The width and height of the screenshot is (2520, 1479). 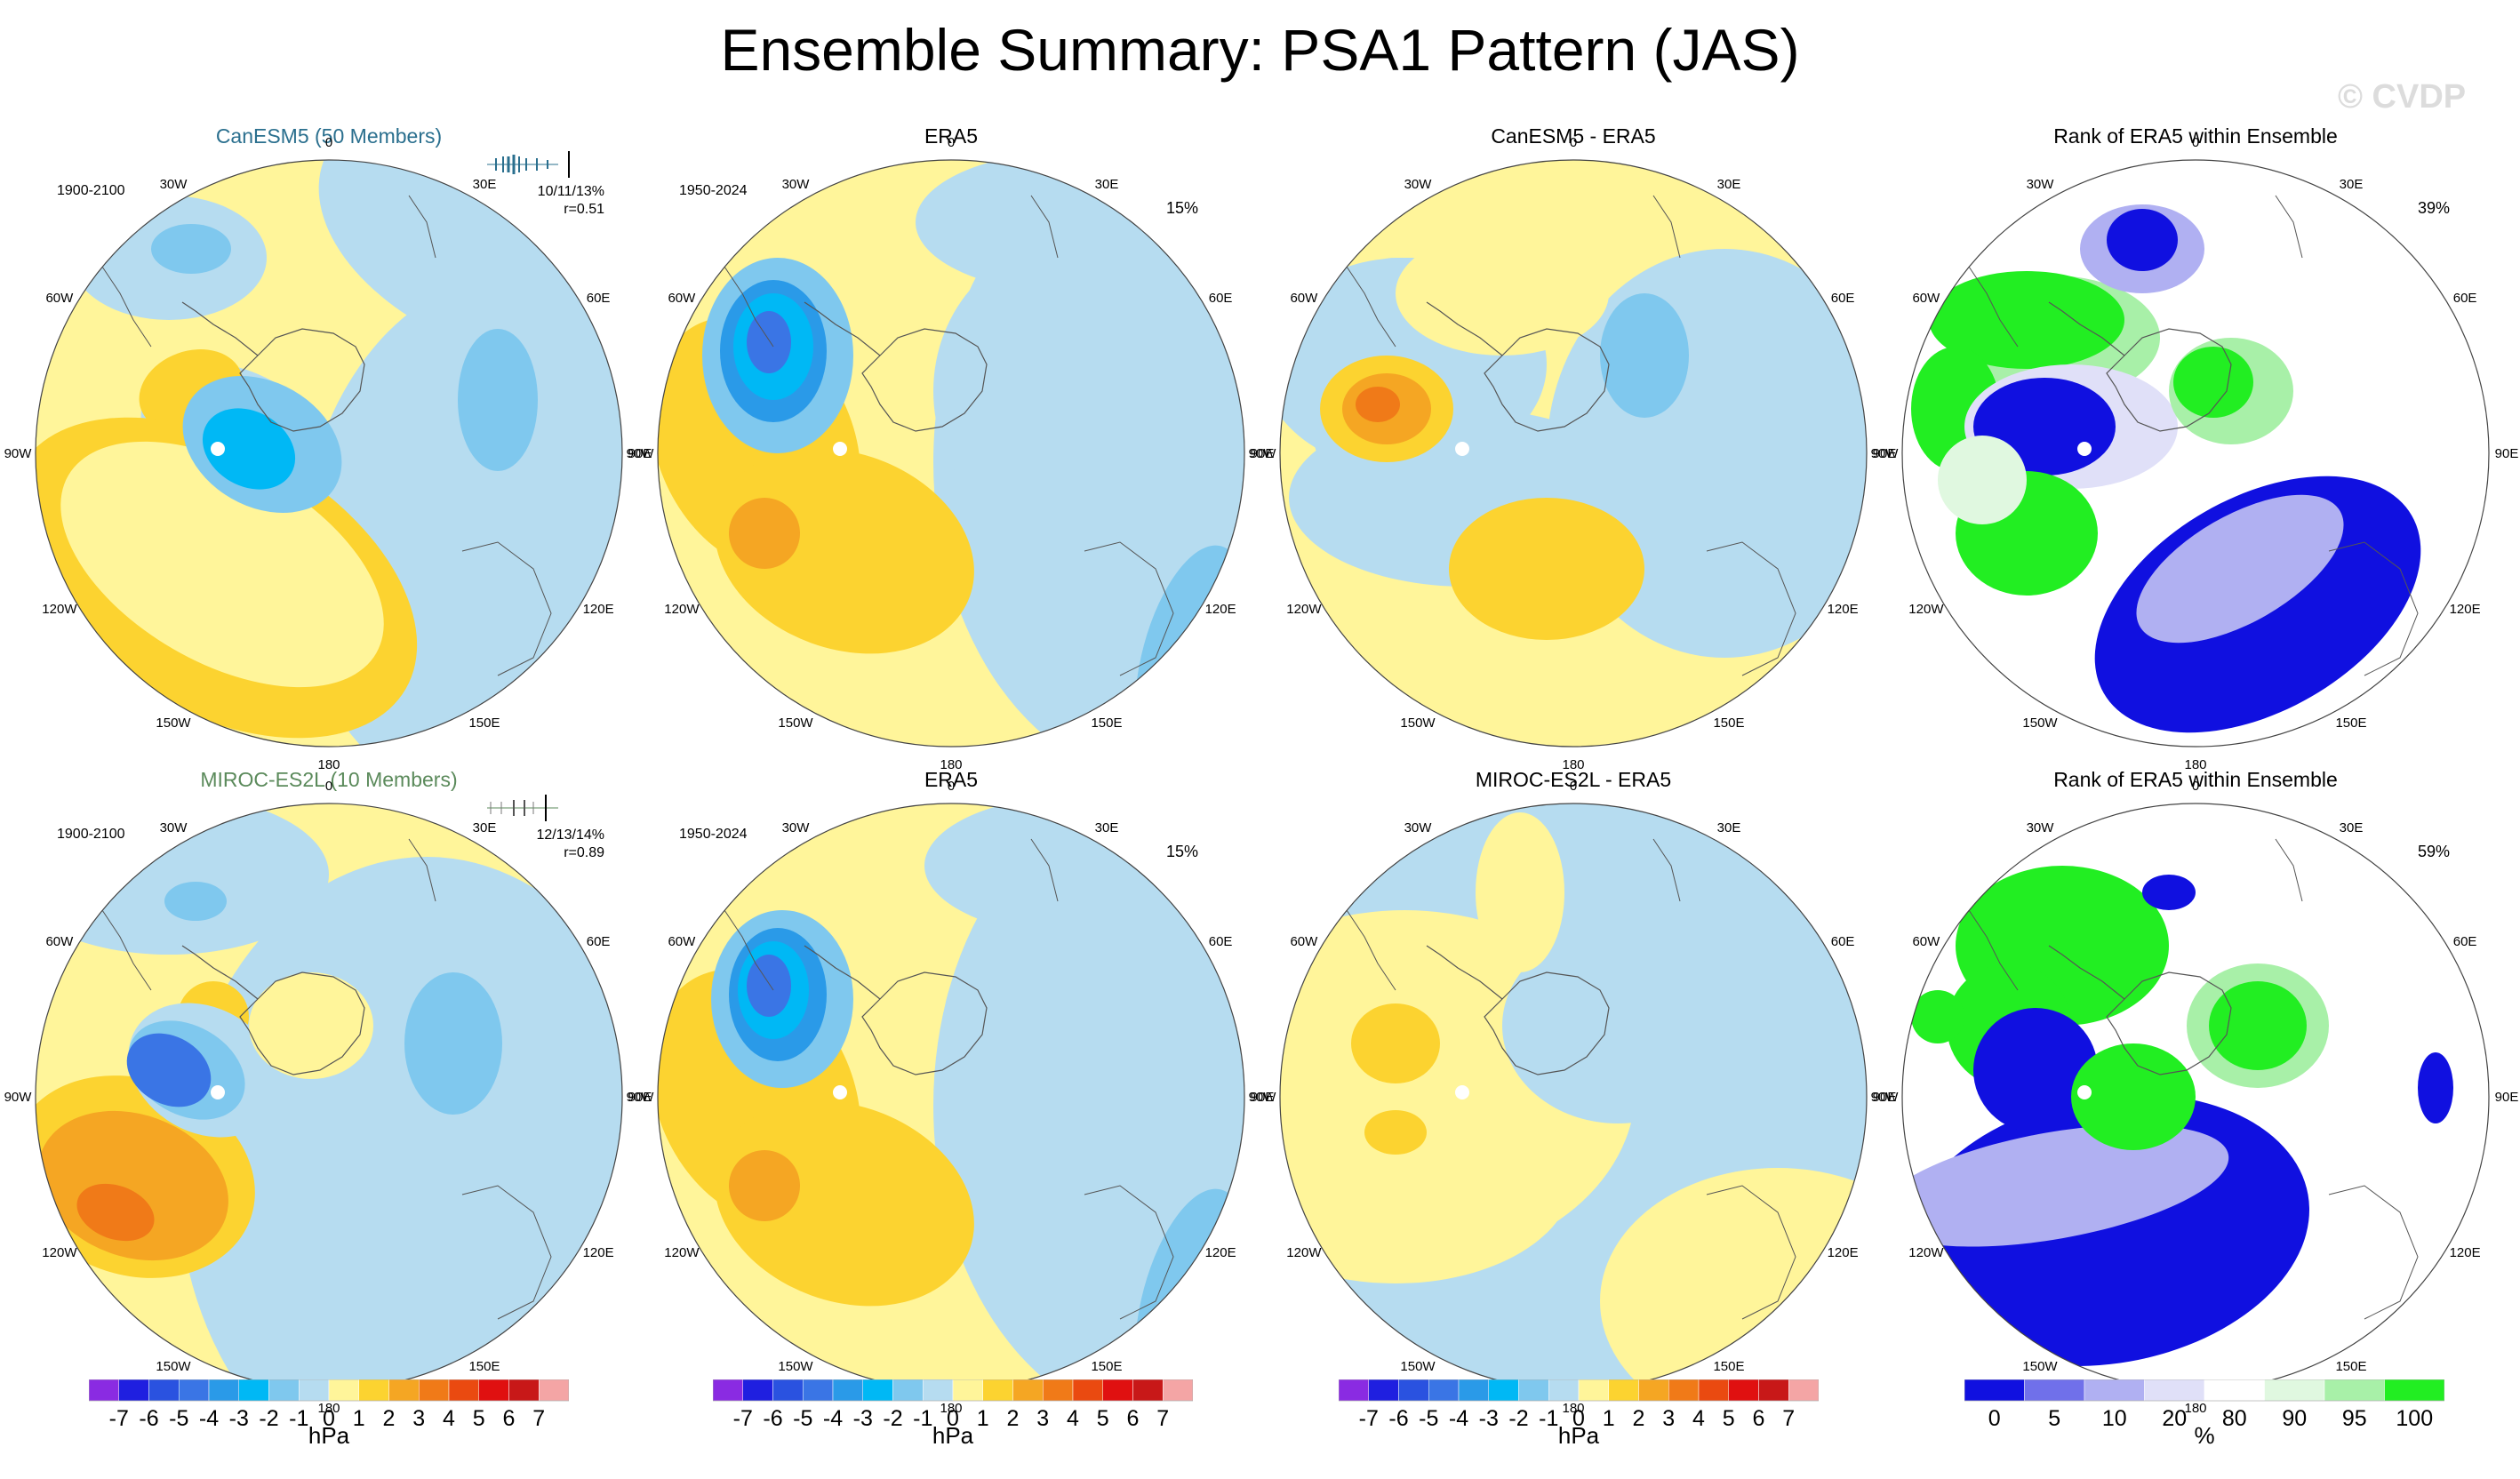 What do you see at coordinates (418, 1419) in the screenshot?
I see `colorbar-tick-label: 3` at bounding box center [418, 1419].